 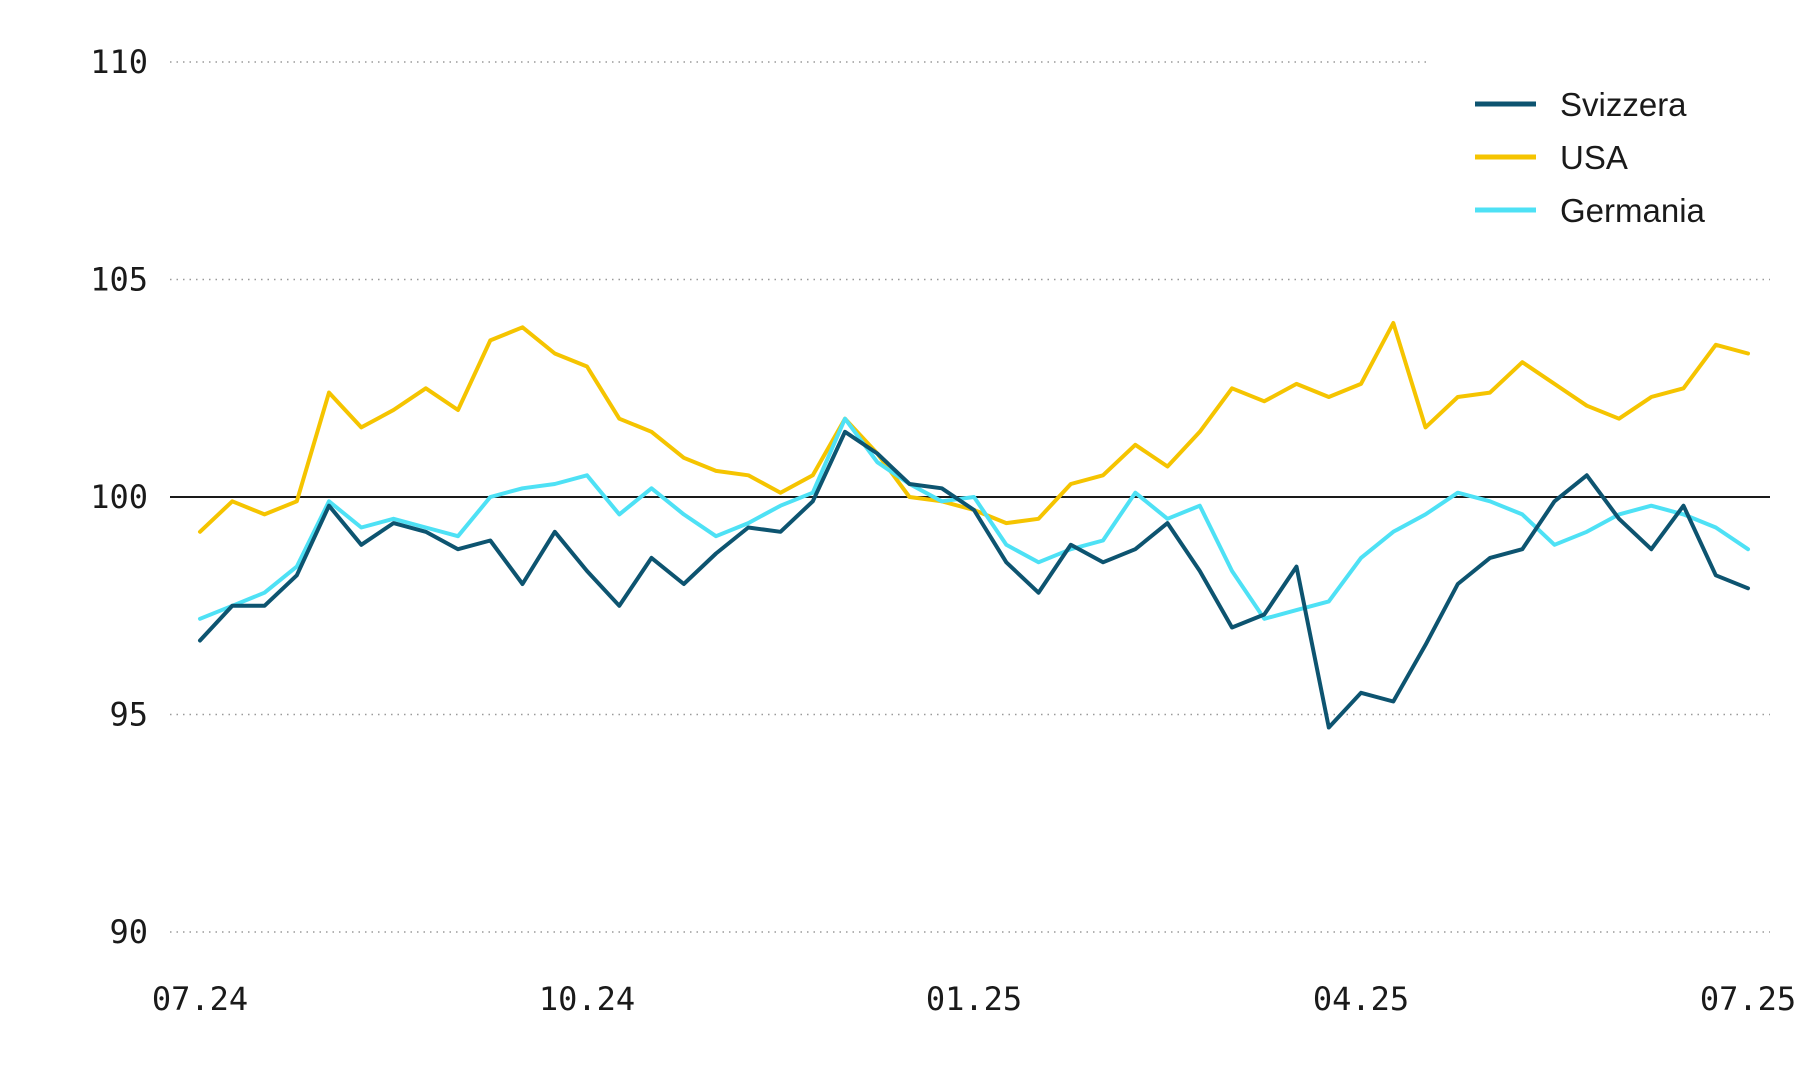 What do you see at coordinates (587, 999) in the screenshot?
I see `x-tick-label: 10.24` at bounding box center [587, 999].